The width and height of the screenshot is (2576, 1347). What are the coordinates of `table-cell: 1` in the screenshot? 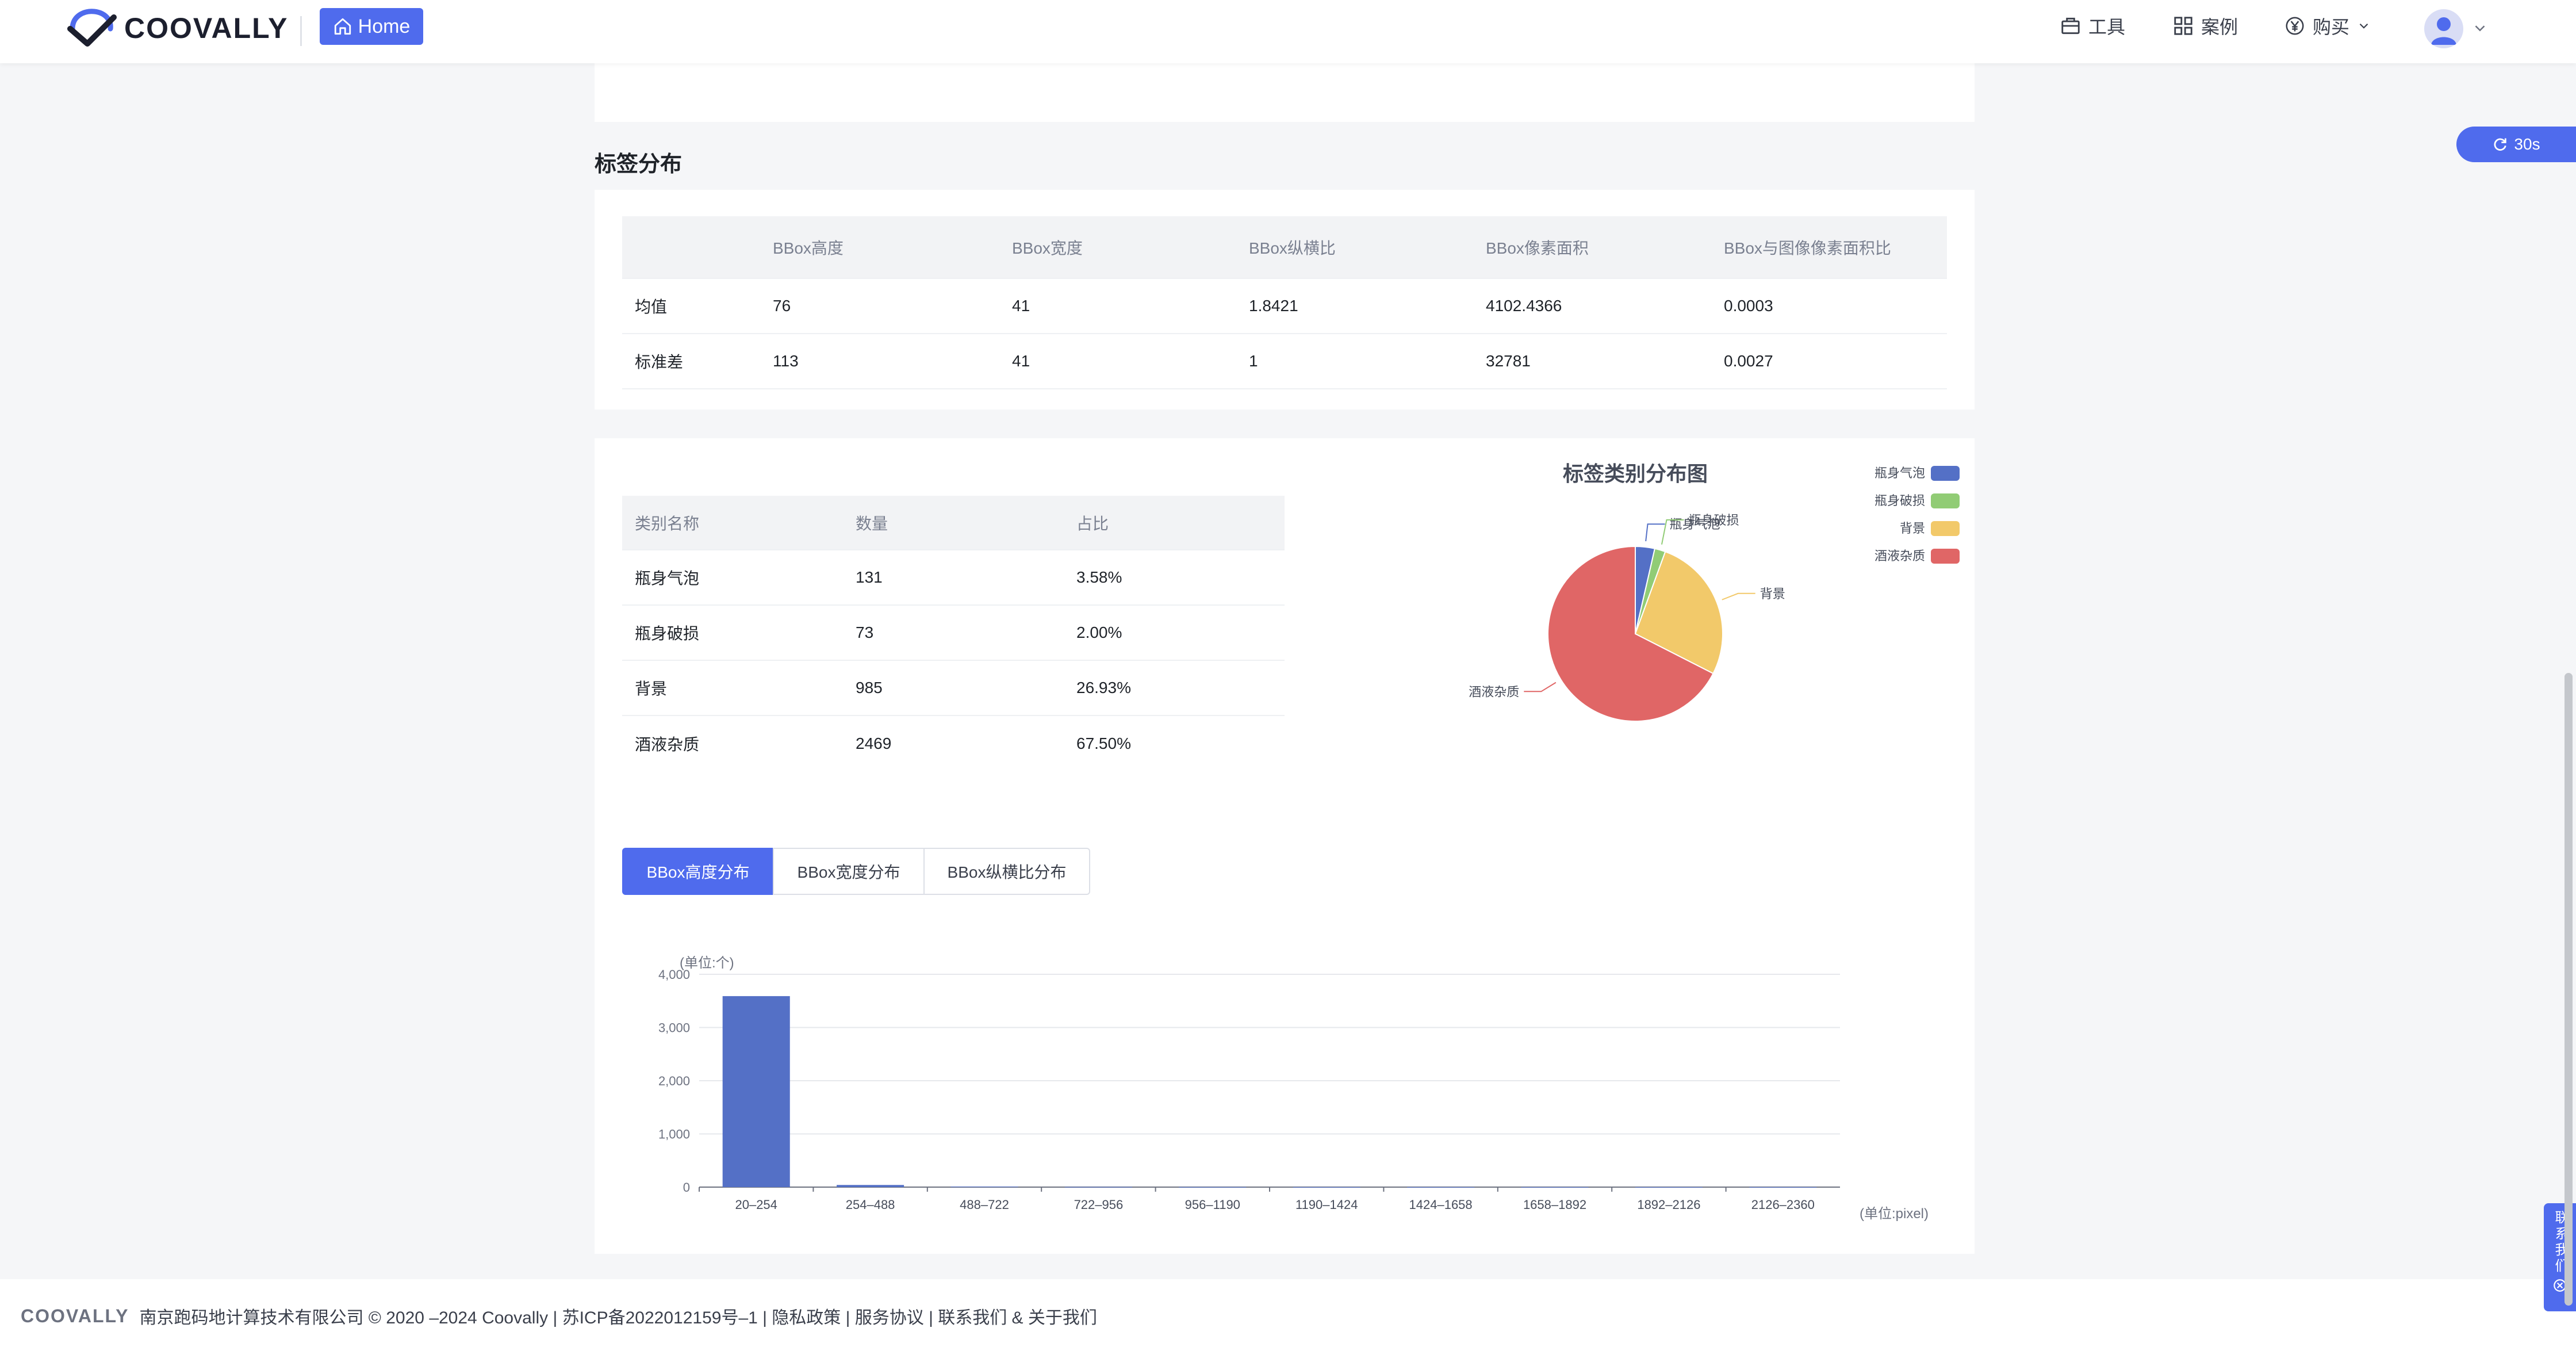 It's located at (1354, 361).